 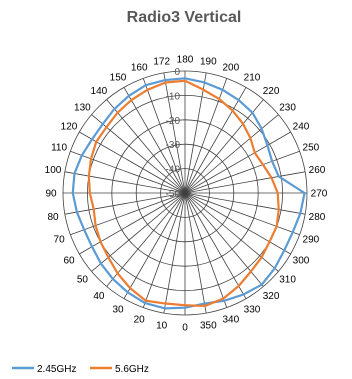 I want to click on angle-tick-label: 110, so click(x=59, y=148).